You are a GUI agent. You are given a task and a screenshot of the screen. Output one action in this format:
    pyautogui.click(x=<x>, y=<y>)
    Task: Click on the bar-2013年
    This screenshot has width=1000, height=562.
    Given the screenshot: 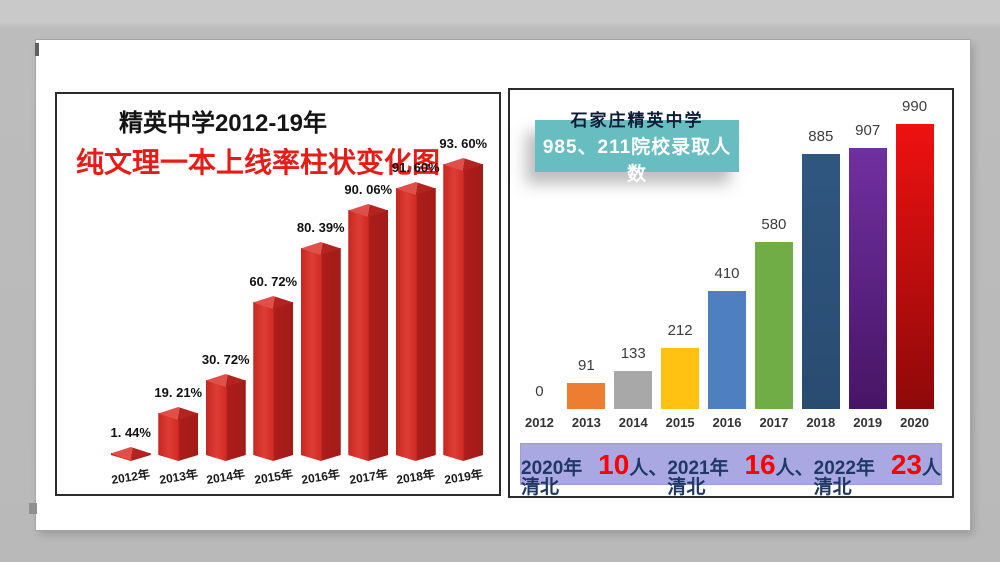 What is the action you would take?
    pyautogui.click(x=178, y=434)
    